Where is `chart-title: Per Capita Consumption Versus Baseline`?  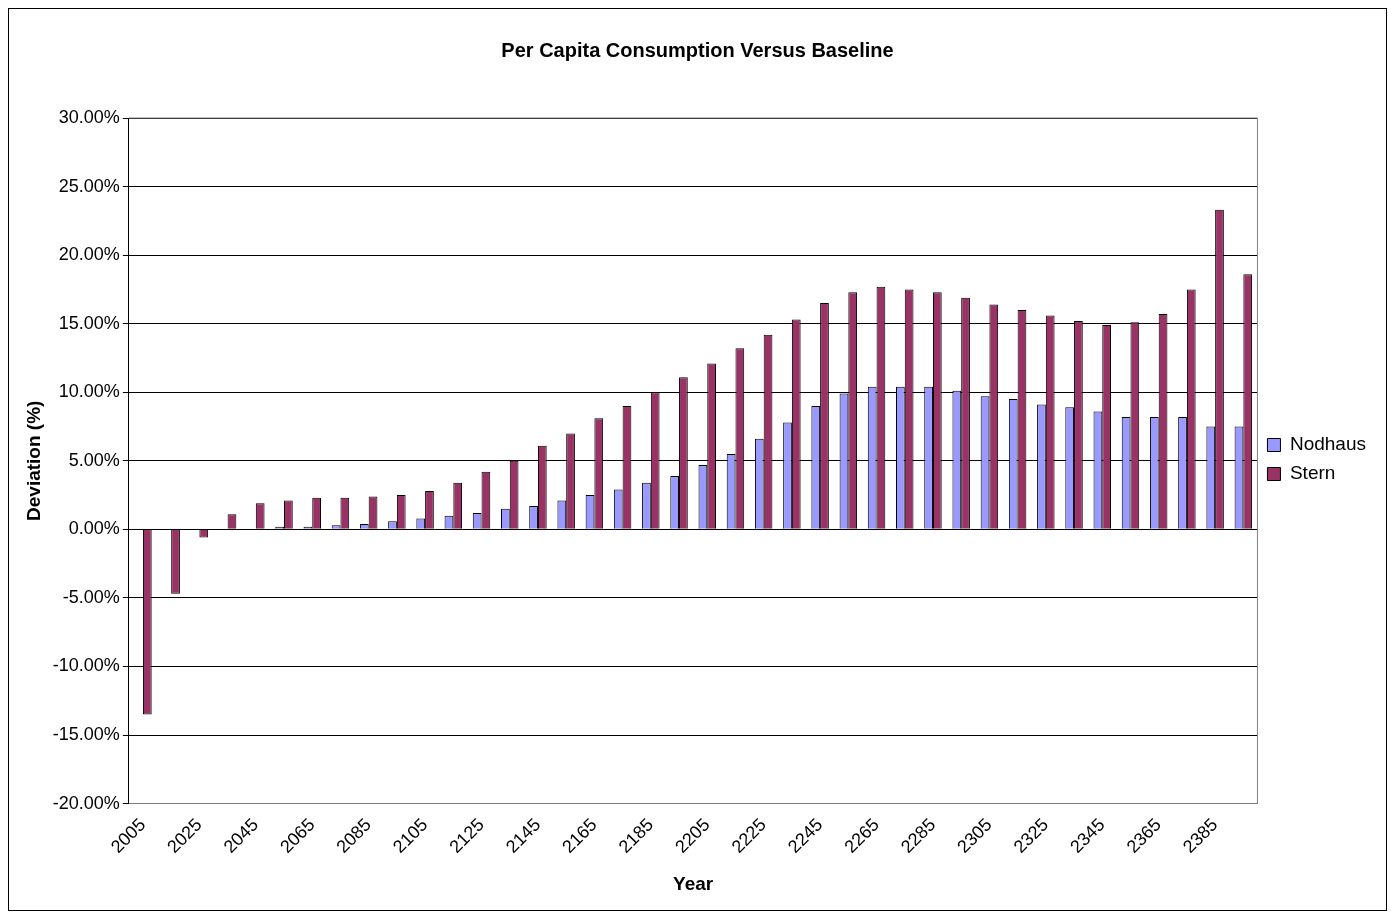 chart-title: Per Capita Consumption Versus Baseline is located at coordinates (697, 49).